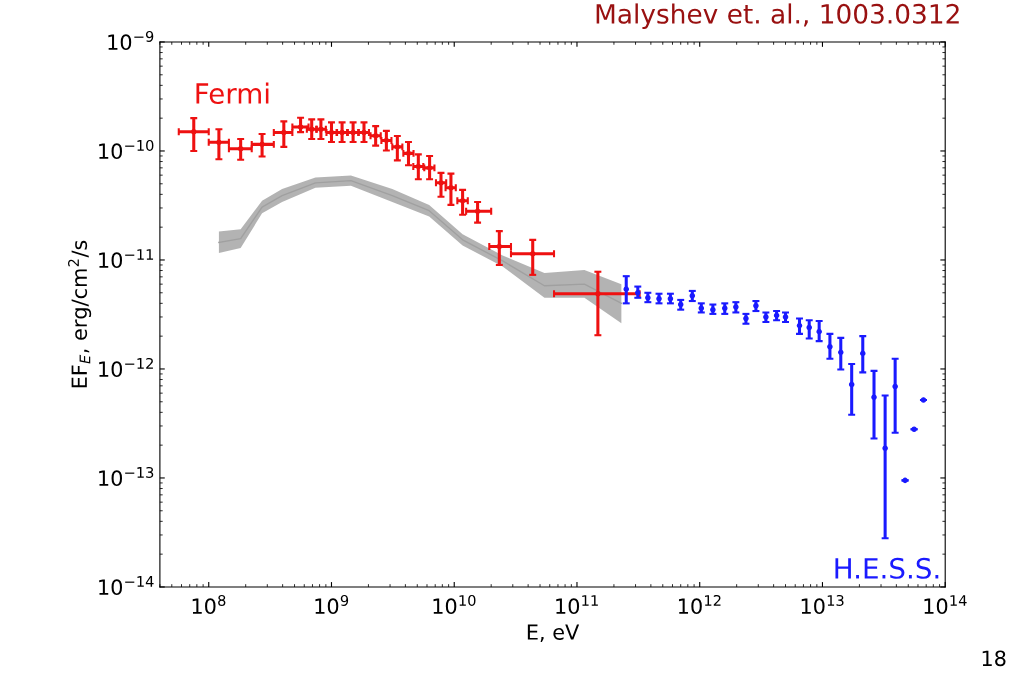  I want to click on x-tick-label: 10$^{12}$, so click(699, 604).